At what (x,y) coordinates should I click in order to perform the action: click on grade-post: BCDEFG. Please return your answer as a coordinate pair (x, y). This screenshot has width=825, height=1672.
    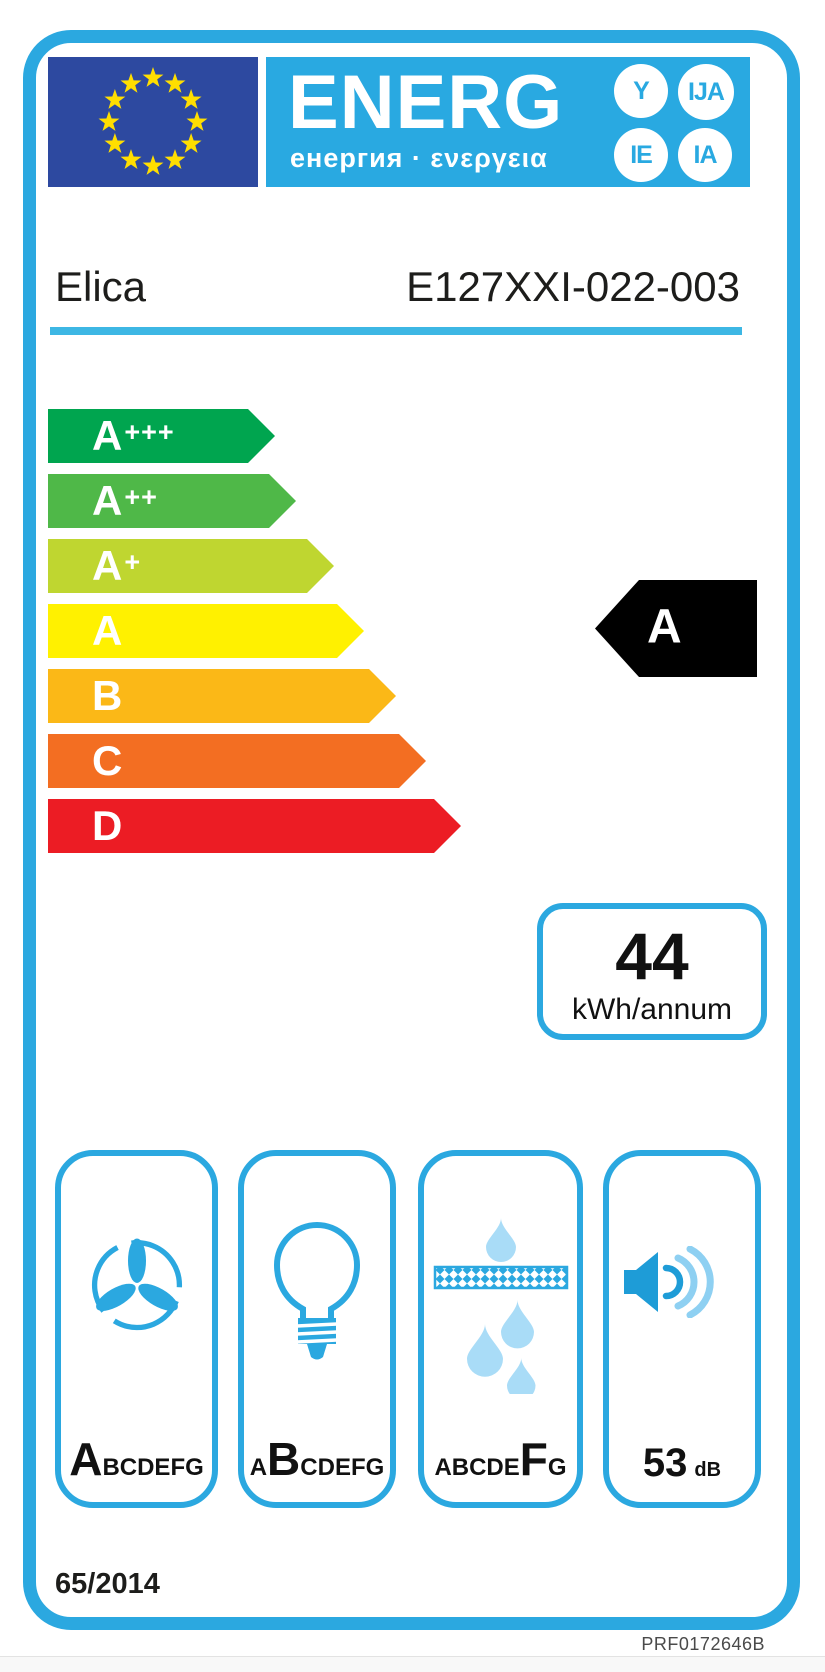
    Looking at the image, I should click on (153, 1467).